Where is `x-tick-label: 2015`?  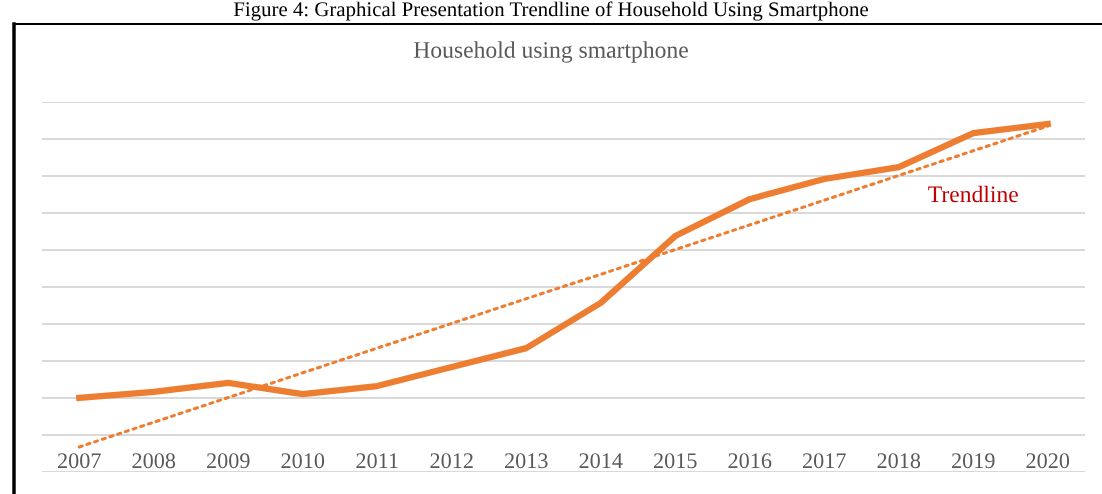
x-tick-label: 2015 is located at coordinates (675, 461).